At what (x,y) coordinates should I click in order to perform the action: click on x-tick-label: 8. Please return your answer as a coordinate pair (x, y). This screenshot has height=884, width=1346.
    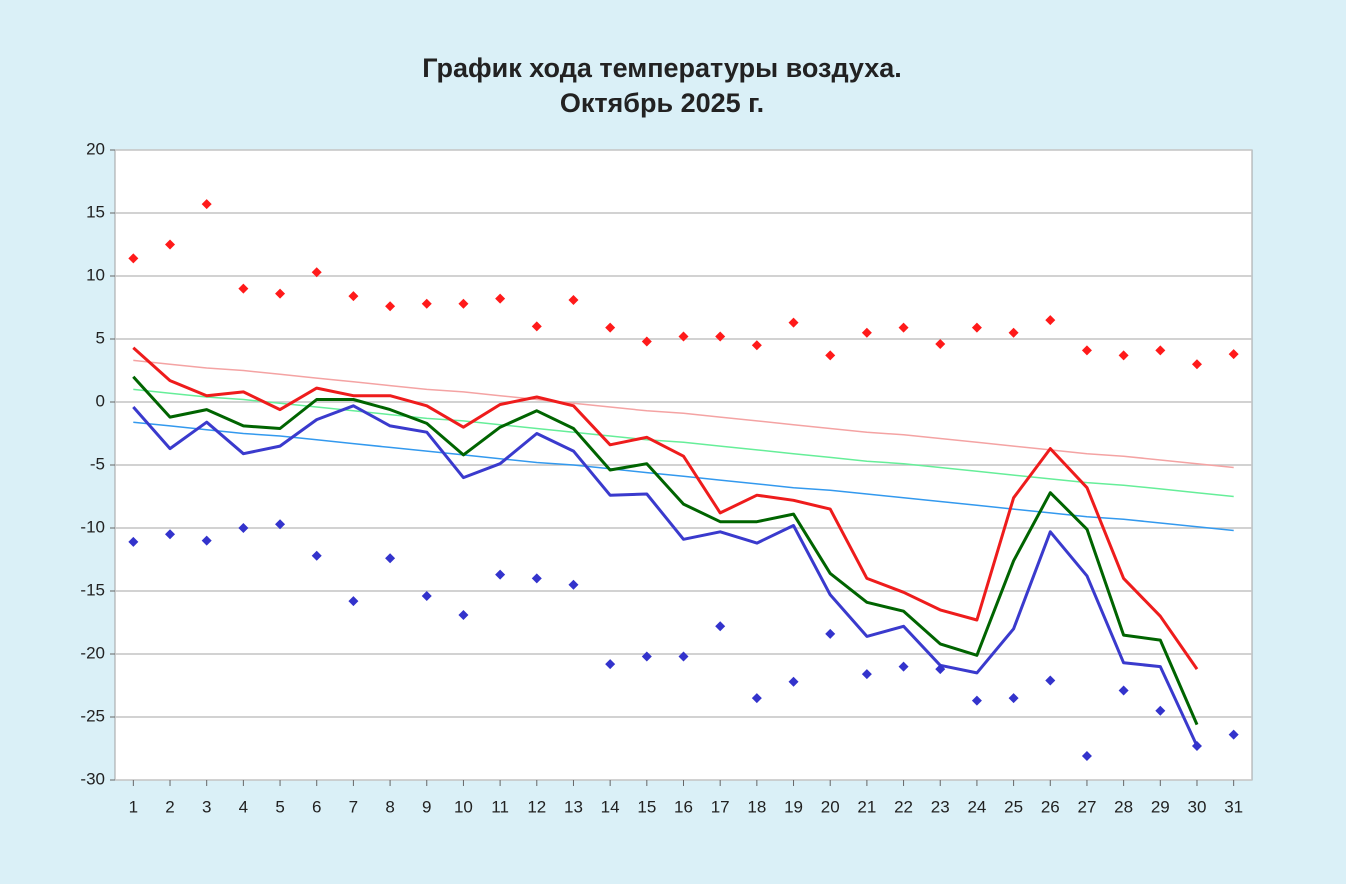
    Looking at the image, I should click on (389, 806).